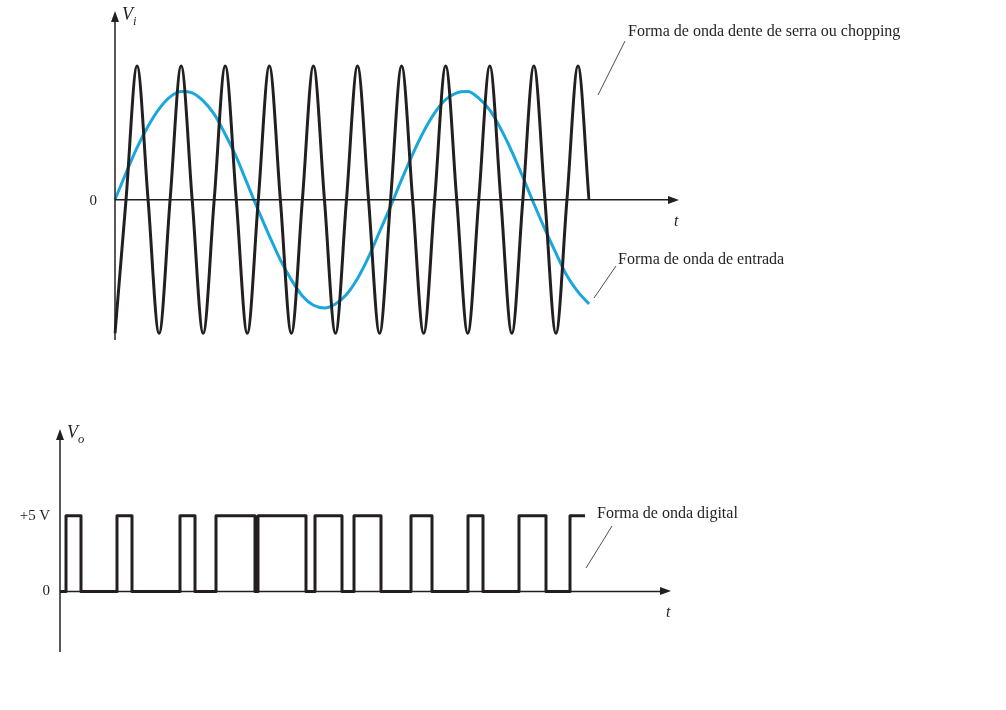  I want to click on text: Forma de onda de entrada, so click(701, 258).